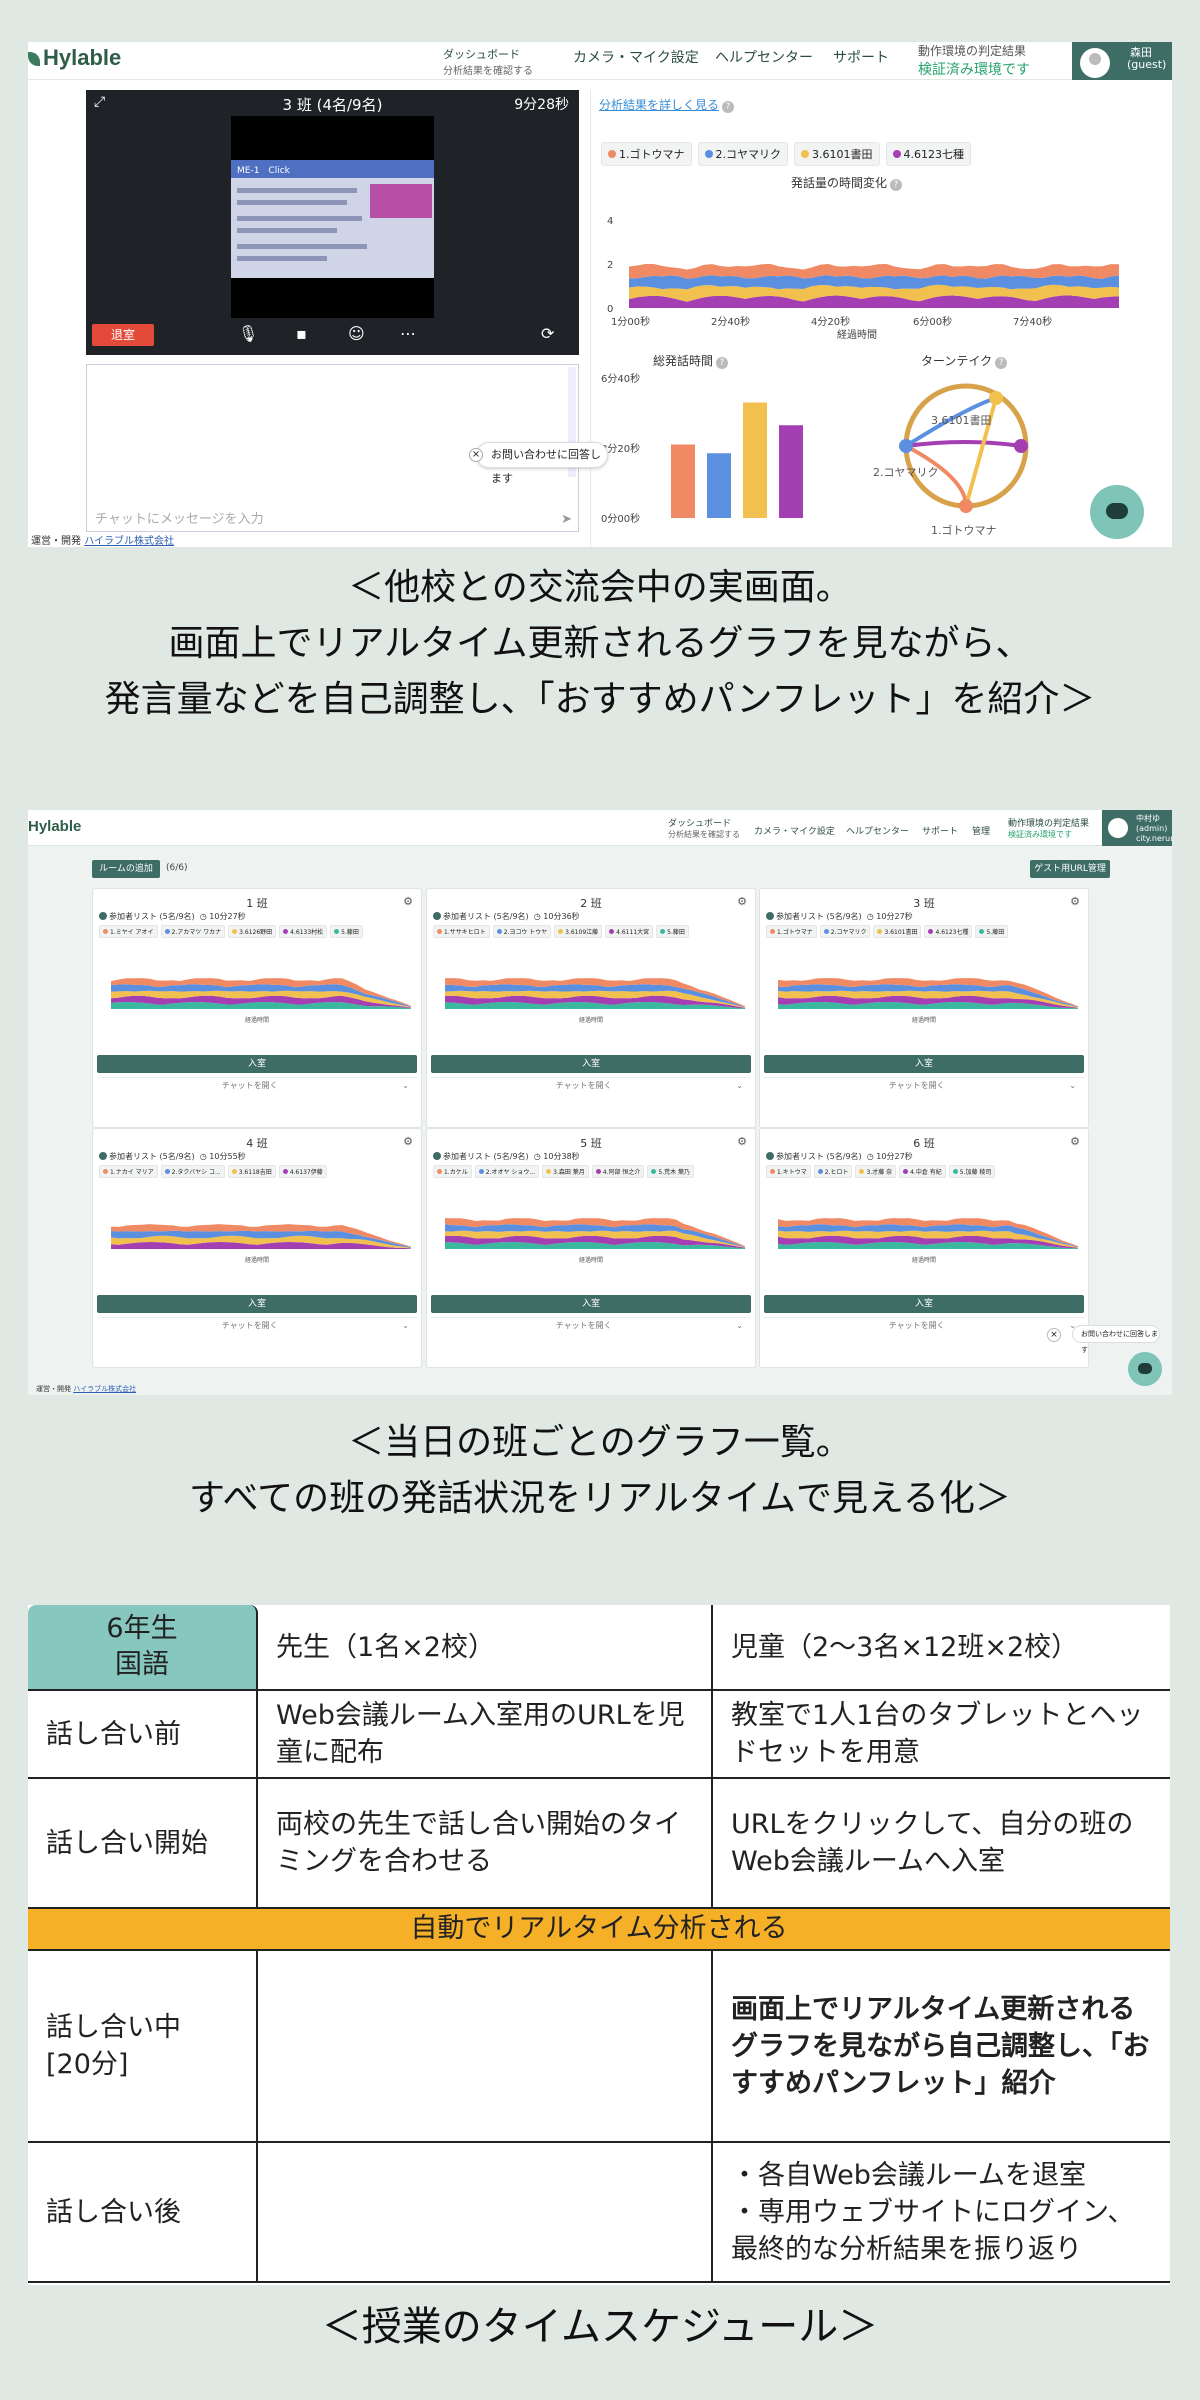 The height and width of the screenshot is (2400, 1200). I want to click on send-icon: ➤, so click(566, 519).